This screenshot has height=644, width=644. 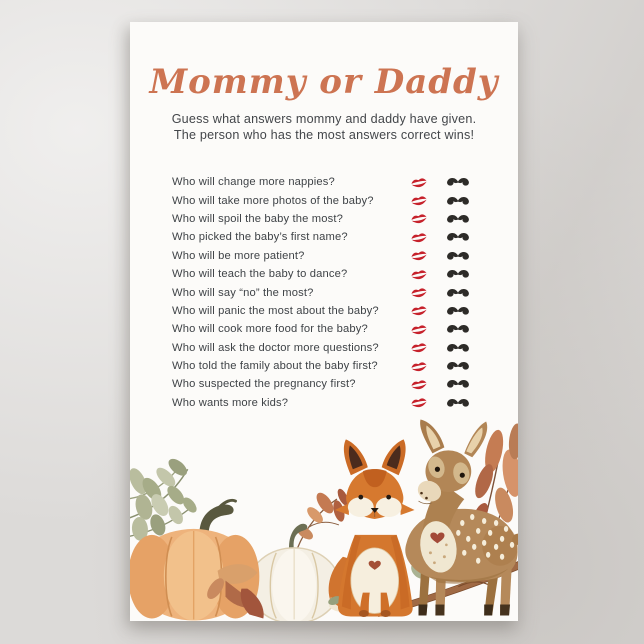 What do you see at coordinates (235, 591) in the screenshot?
I see `autumn-leaves-illustration` at bounding box center [235, 591].